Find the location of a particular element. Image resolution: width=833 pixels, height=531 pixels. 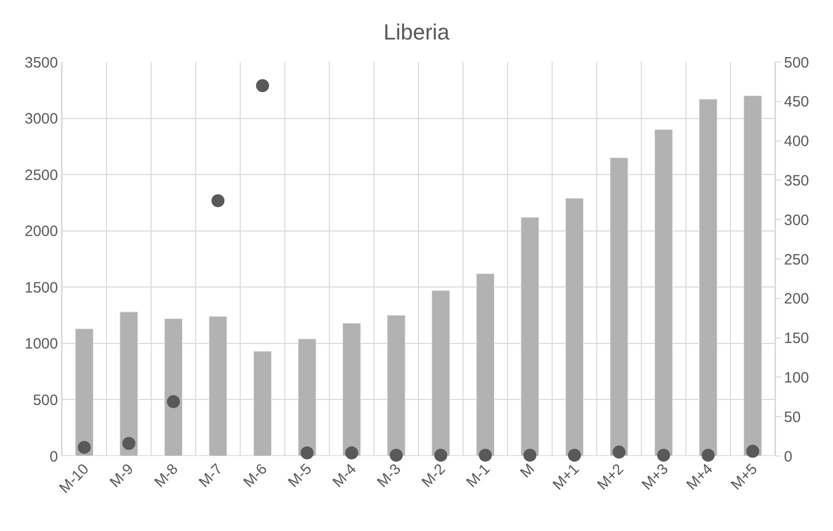

y2-tick-label: 350 is located at coordinates (797, 181).